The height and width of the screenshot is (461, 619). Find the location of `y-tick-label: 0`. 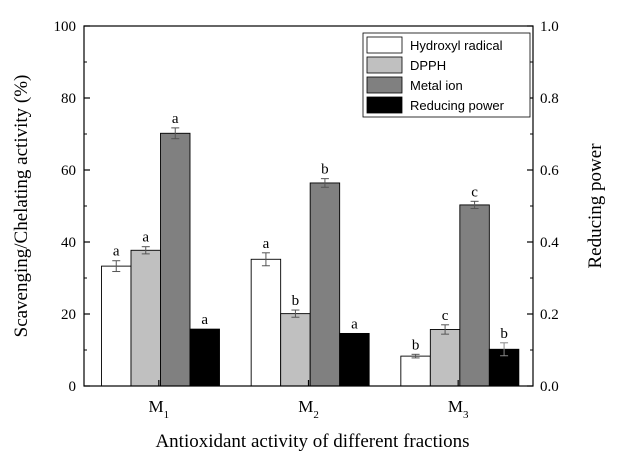

y-tick-label: 0 is located at coordinates (73, 387).